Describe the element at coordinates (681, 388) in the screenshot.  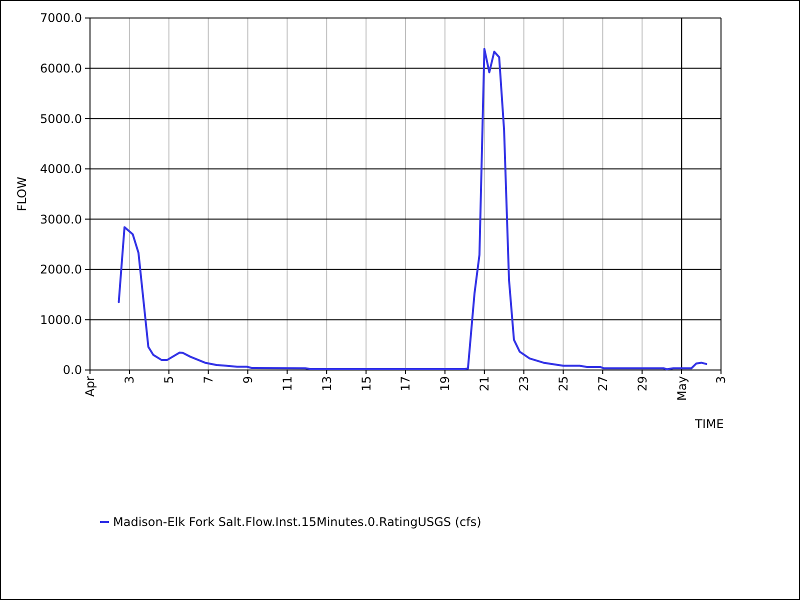
I see `x-tick-label: May` at that location.